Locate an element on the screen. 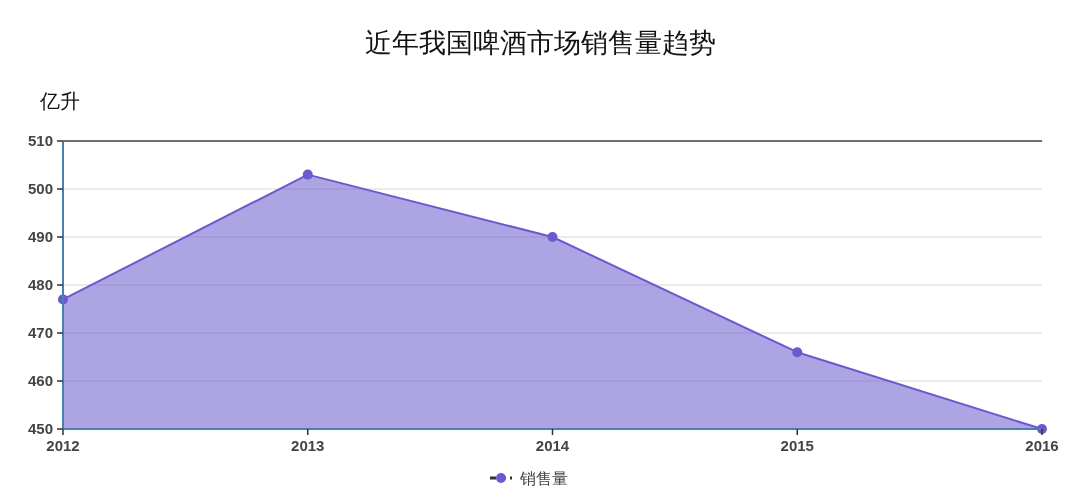 The image size is (1080, 503). y-tick-label: 470 is located at coordinates (40, 333).